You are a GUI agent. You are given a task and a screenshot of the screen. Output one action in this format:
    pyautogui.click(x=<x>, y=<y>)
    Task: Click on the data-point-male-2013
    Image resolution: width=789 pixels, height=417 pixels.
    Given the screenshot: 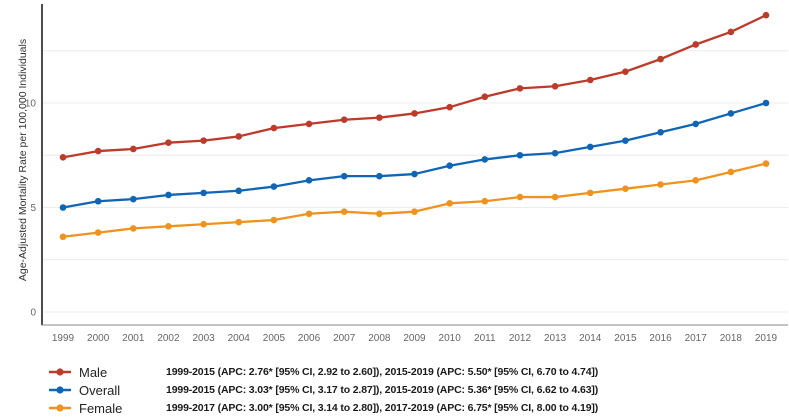 What is the action you would take?
    pyautogui.click(x=555, y=86)
    